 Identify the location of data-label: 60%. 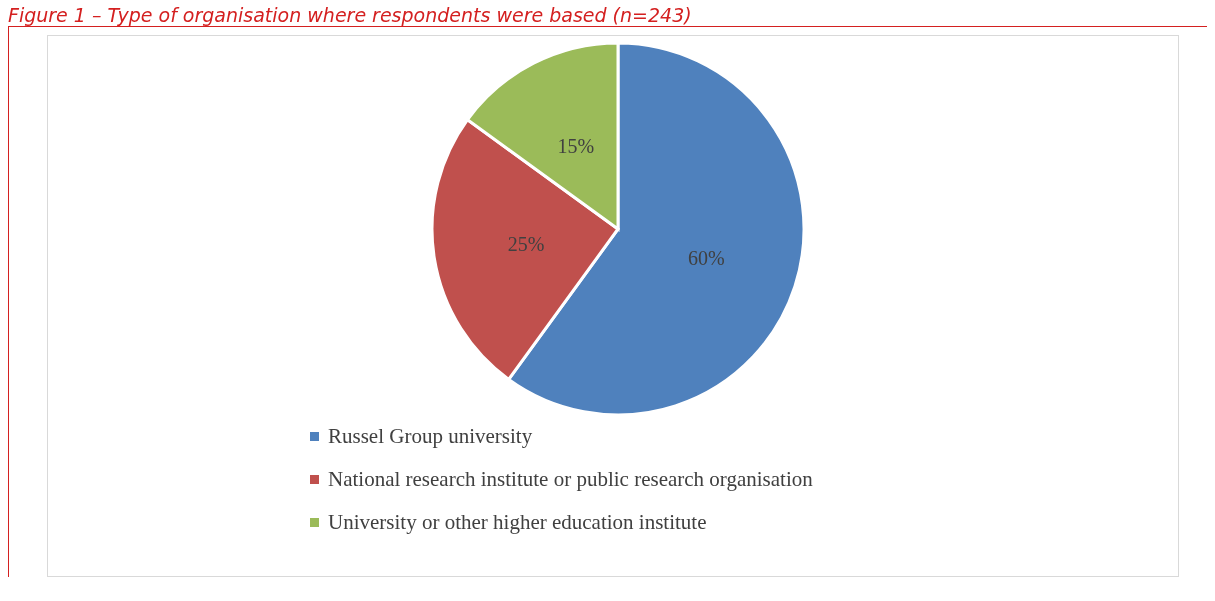
(706, 257).